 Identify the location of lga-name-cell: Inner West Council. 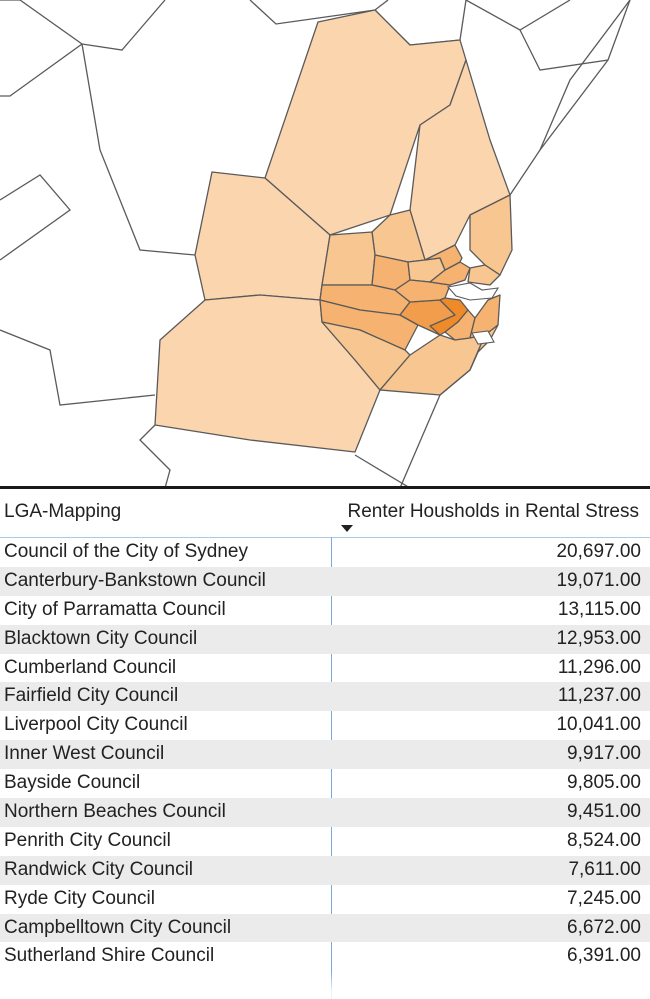
(84, 754).